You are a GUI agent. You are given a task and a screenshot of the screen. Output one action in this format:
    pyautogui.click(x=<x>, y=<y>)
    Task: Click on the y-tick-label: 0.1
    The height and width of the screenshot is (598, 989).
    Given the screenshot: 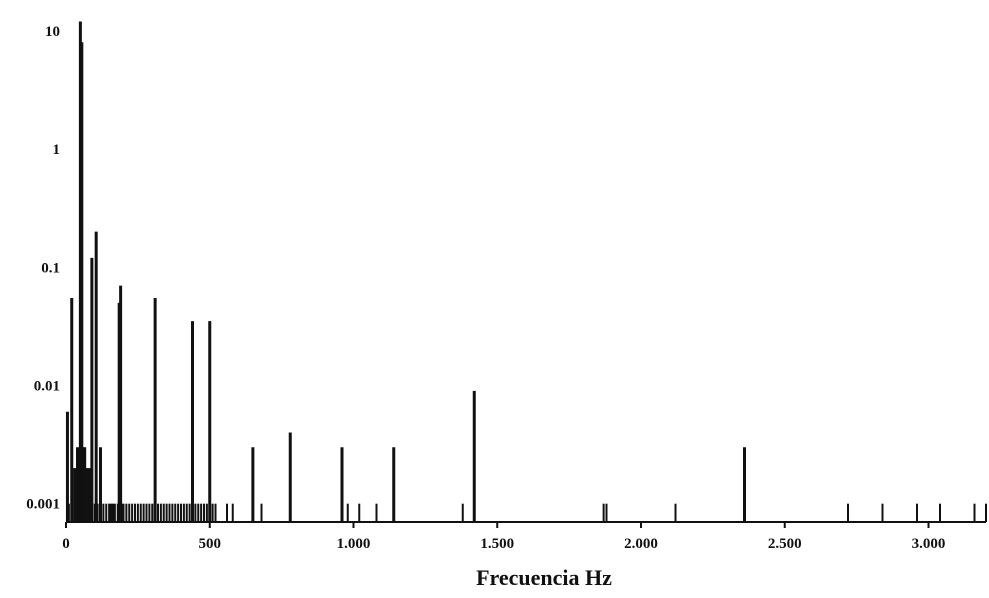 What is the action you would take?
    pyautogui.click(x=50, y=268)
    